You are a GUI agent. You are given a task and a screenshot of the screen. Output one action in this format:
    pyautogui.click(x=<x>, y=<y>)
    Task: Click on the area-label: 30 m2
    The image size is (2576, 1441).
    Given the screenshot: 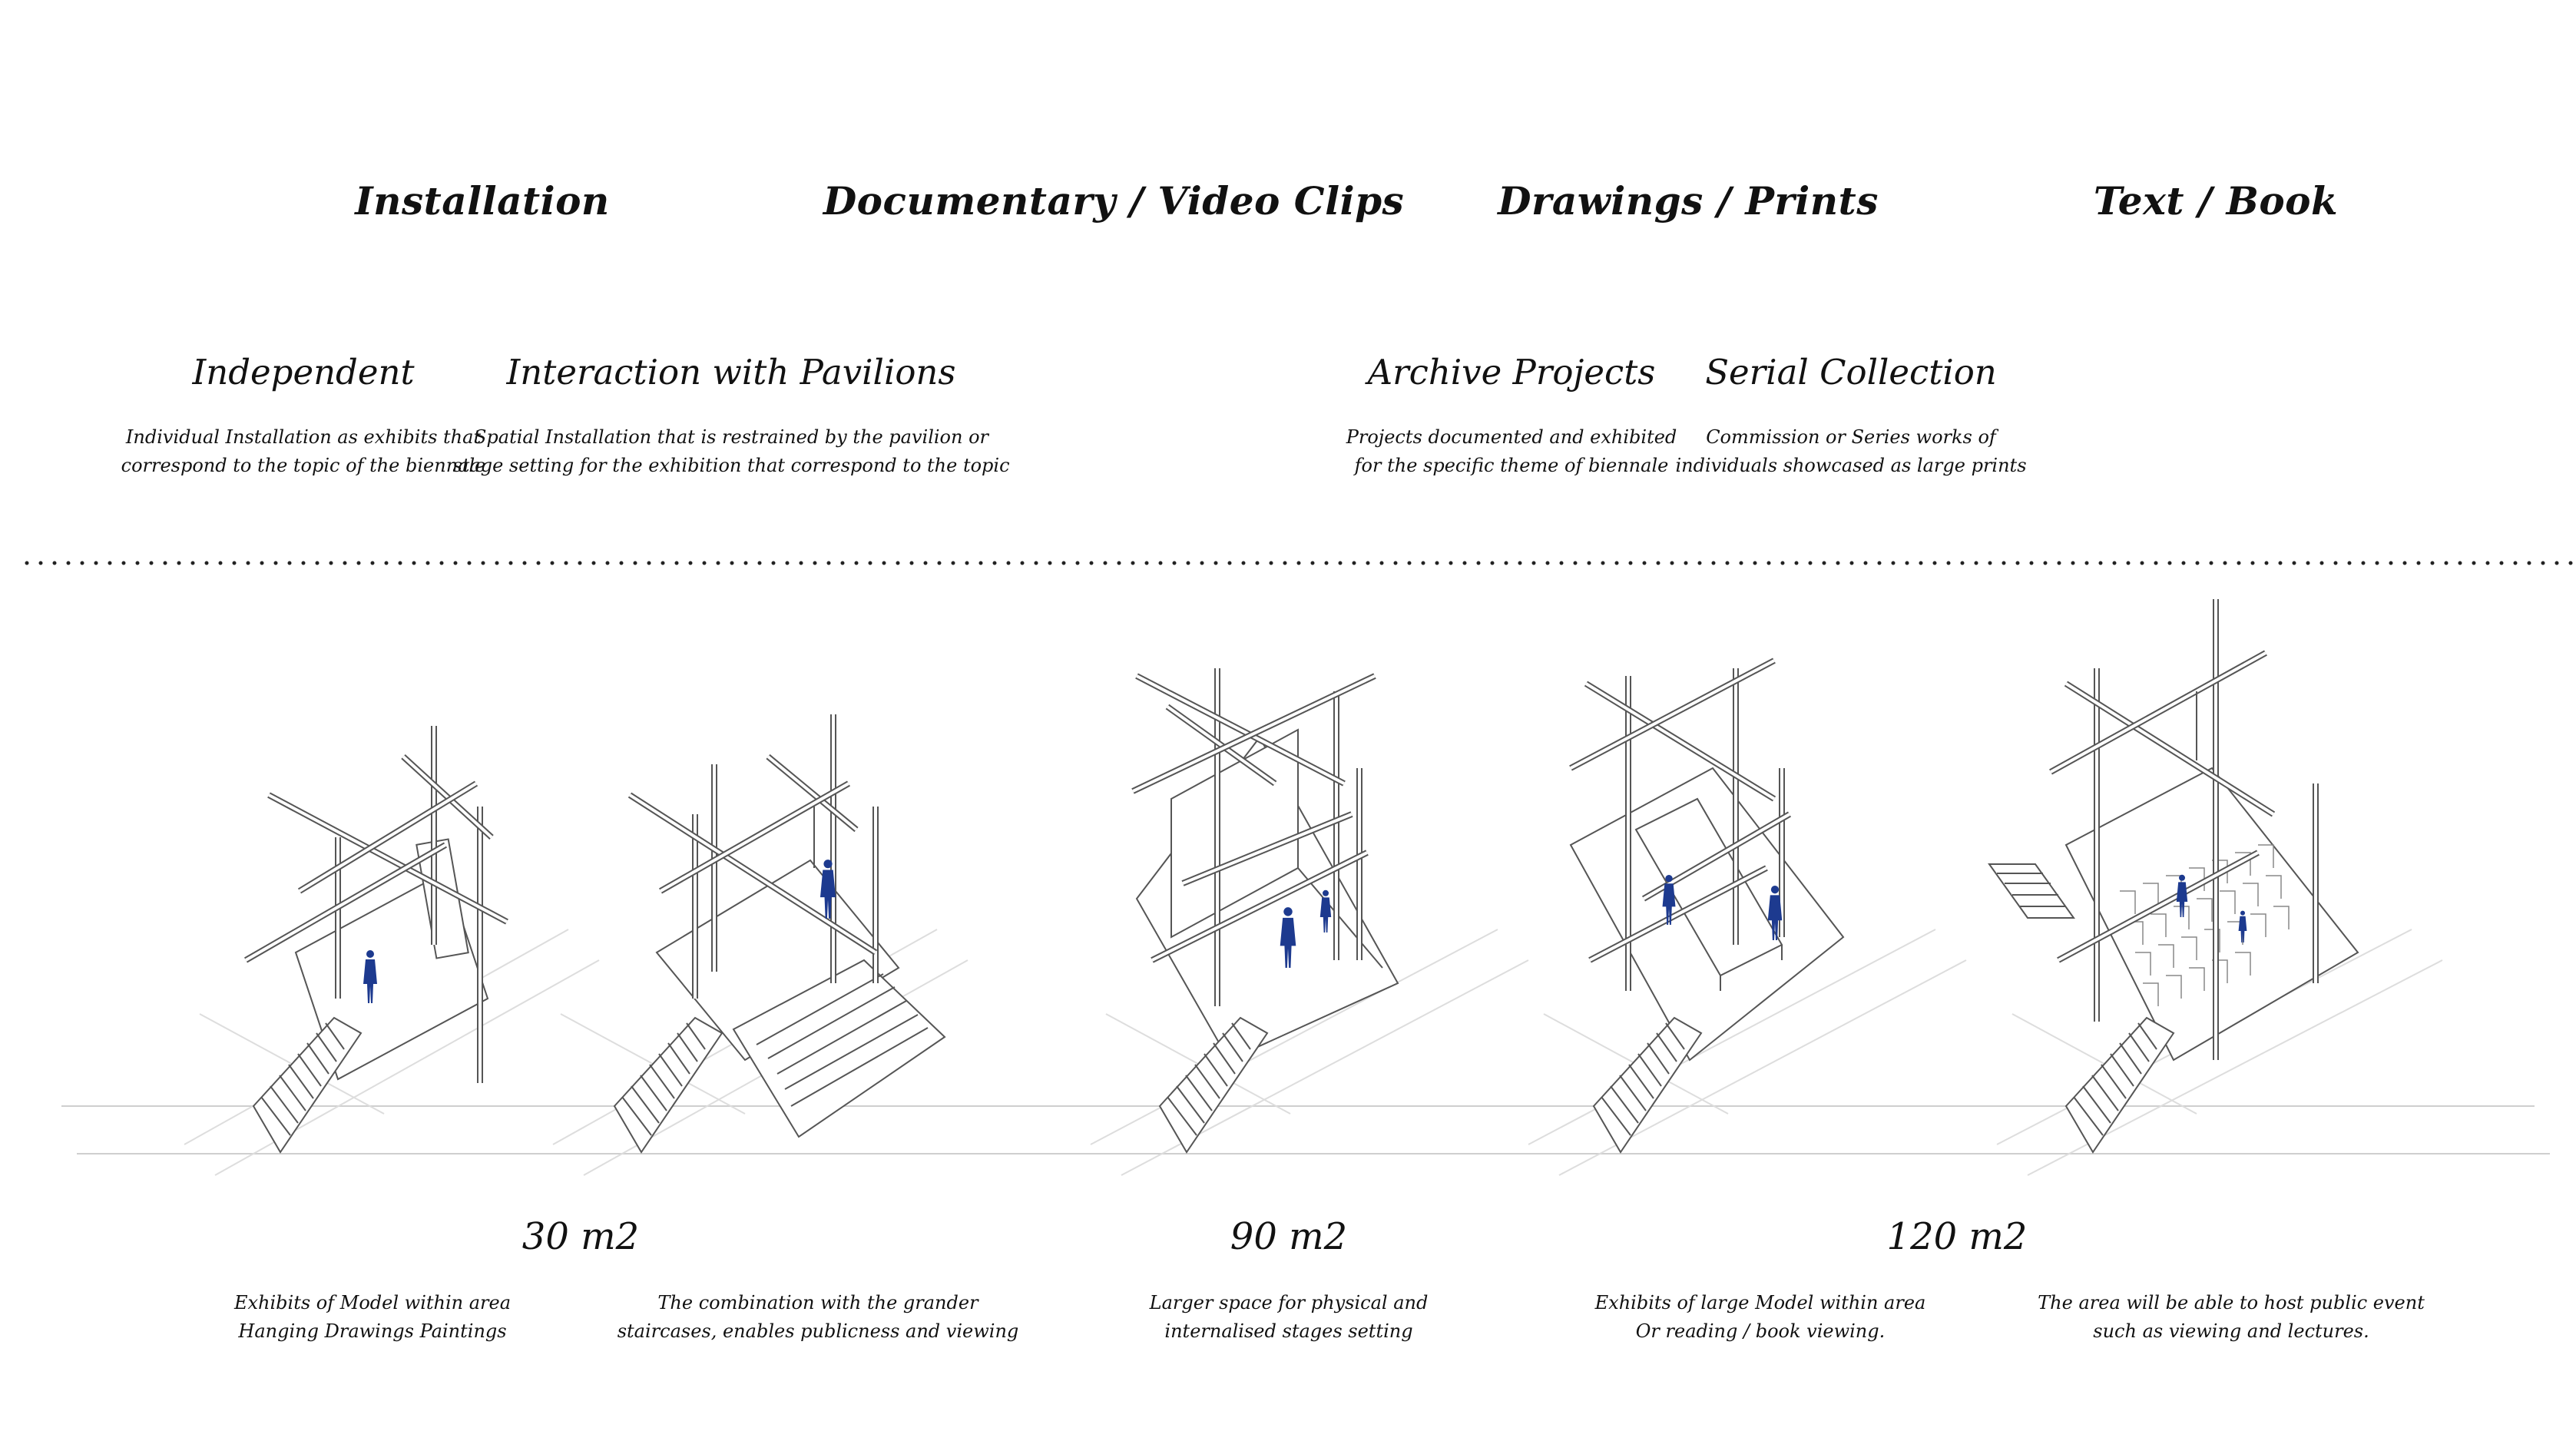 What is the action you would take?
    pyautogui.click(x=580, y=1236)
    